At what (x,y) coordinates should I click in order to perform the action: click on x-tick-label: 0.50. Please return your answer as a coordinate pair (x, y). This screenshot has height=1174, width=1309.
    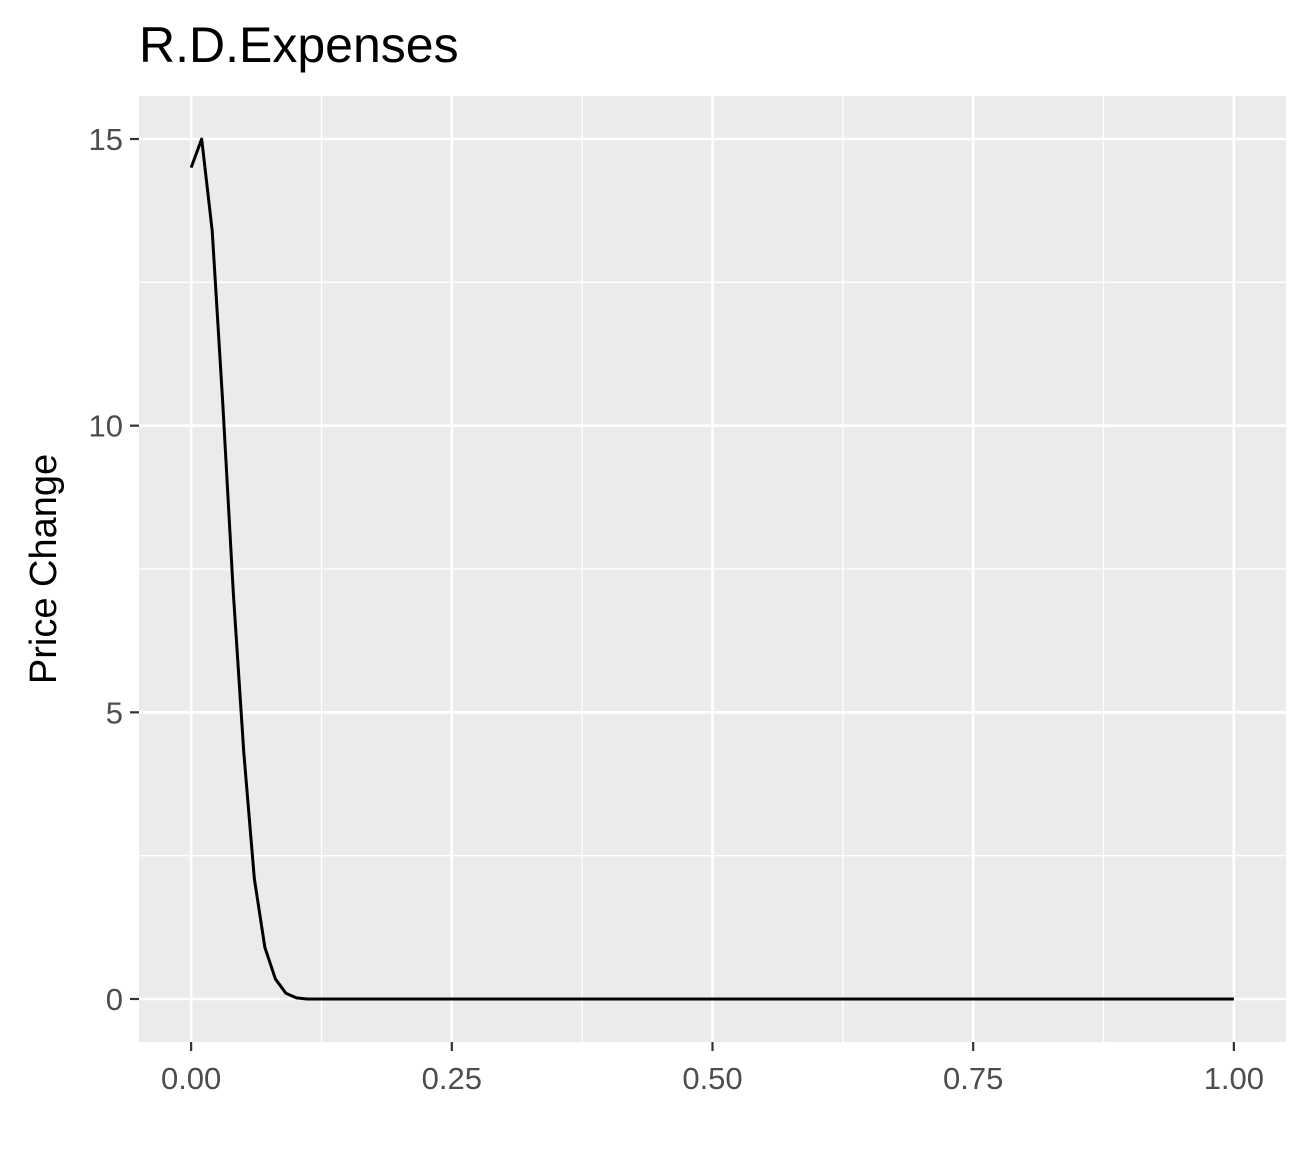
    Looking at the image, I should click on (712, 1078).